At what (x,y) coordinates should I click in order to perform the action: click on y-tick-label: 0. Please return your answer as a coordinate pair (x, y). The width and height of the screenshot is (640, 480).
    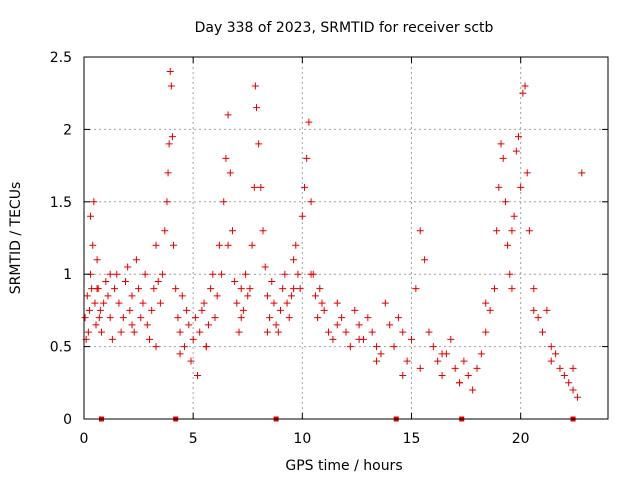
    Looking at the image, I should click on (67, 420).